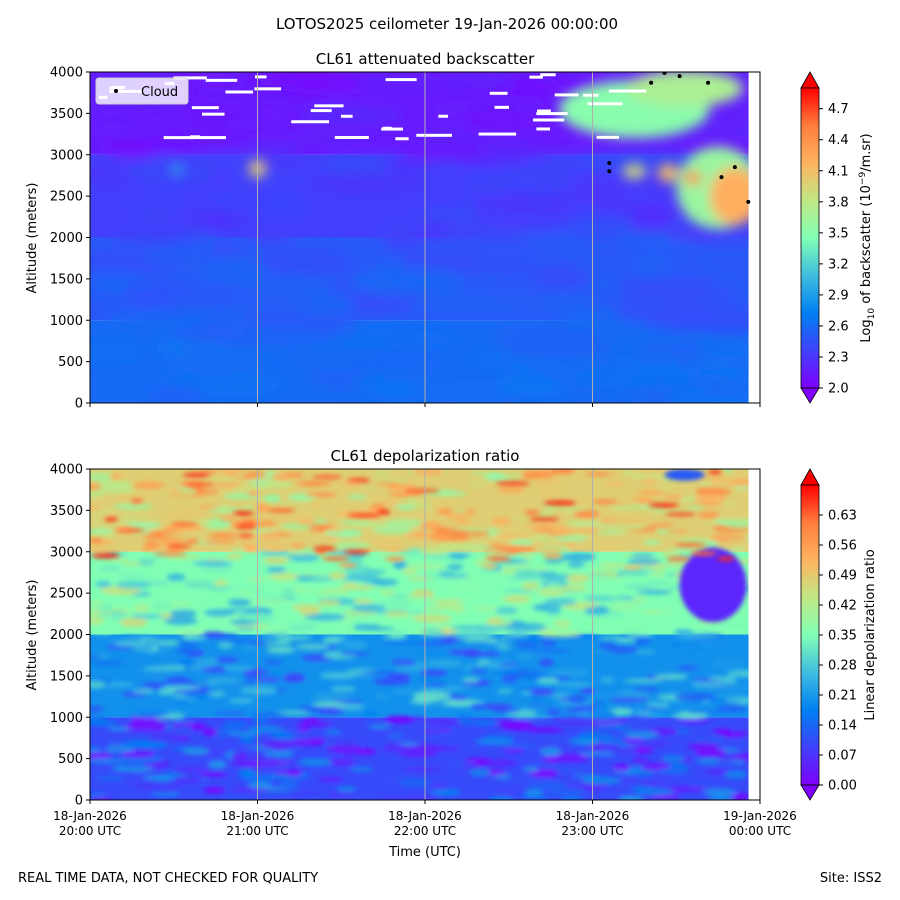 The width and height of the screenshot is (900, 900). I want to click on x-tick-date: 18-Jan-2026, so click(593, 816).